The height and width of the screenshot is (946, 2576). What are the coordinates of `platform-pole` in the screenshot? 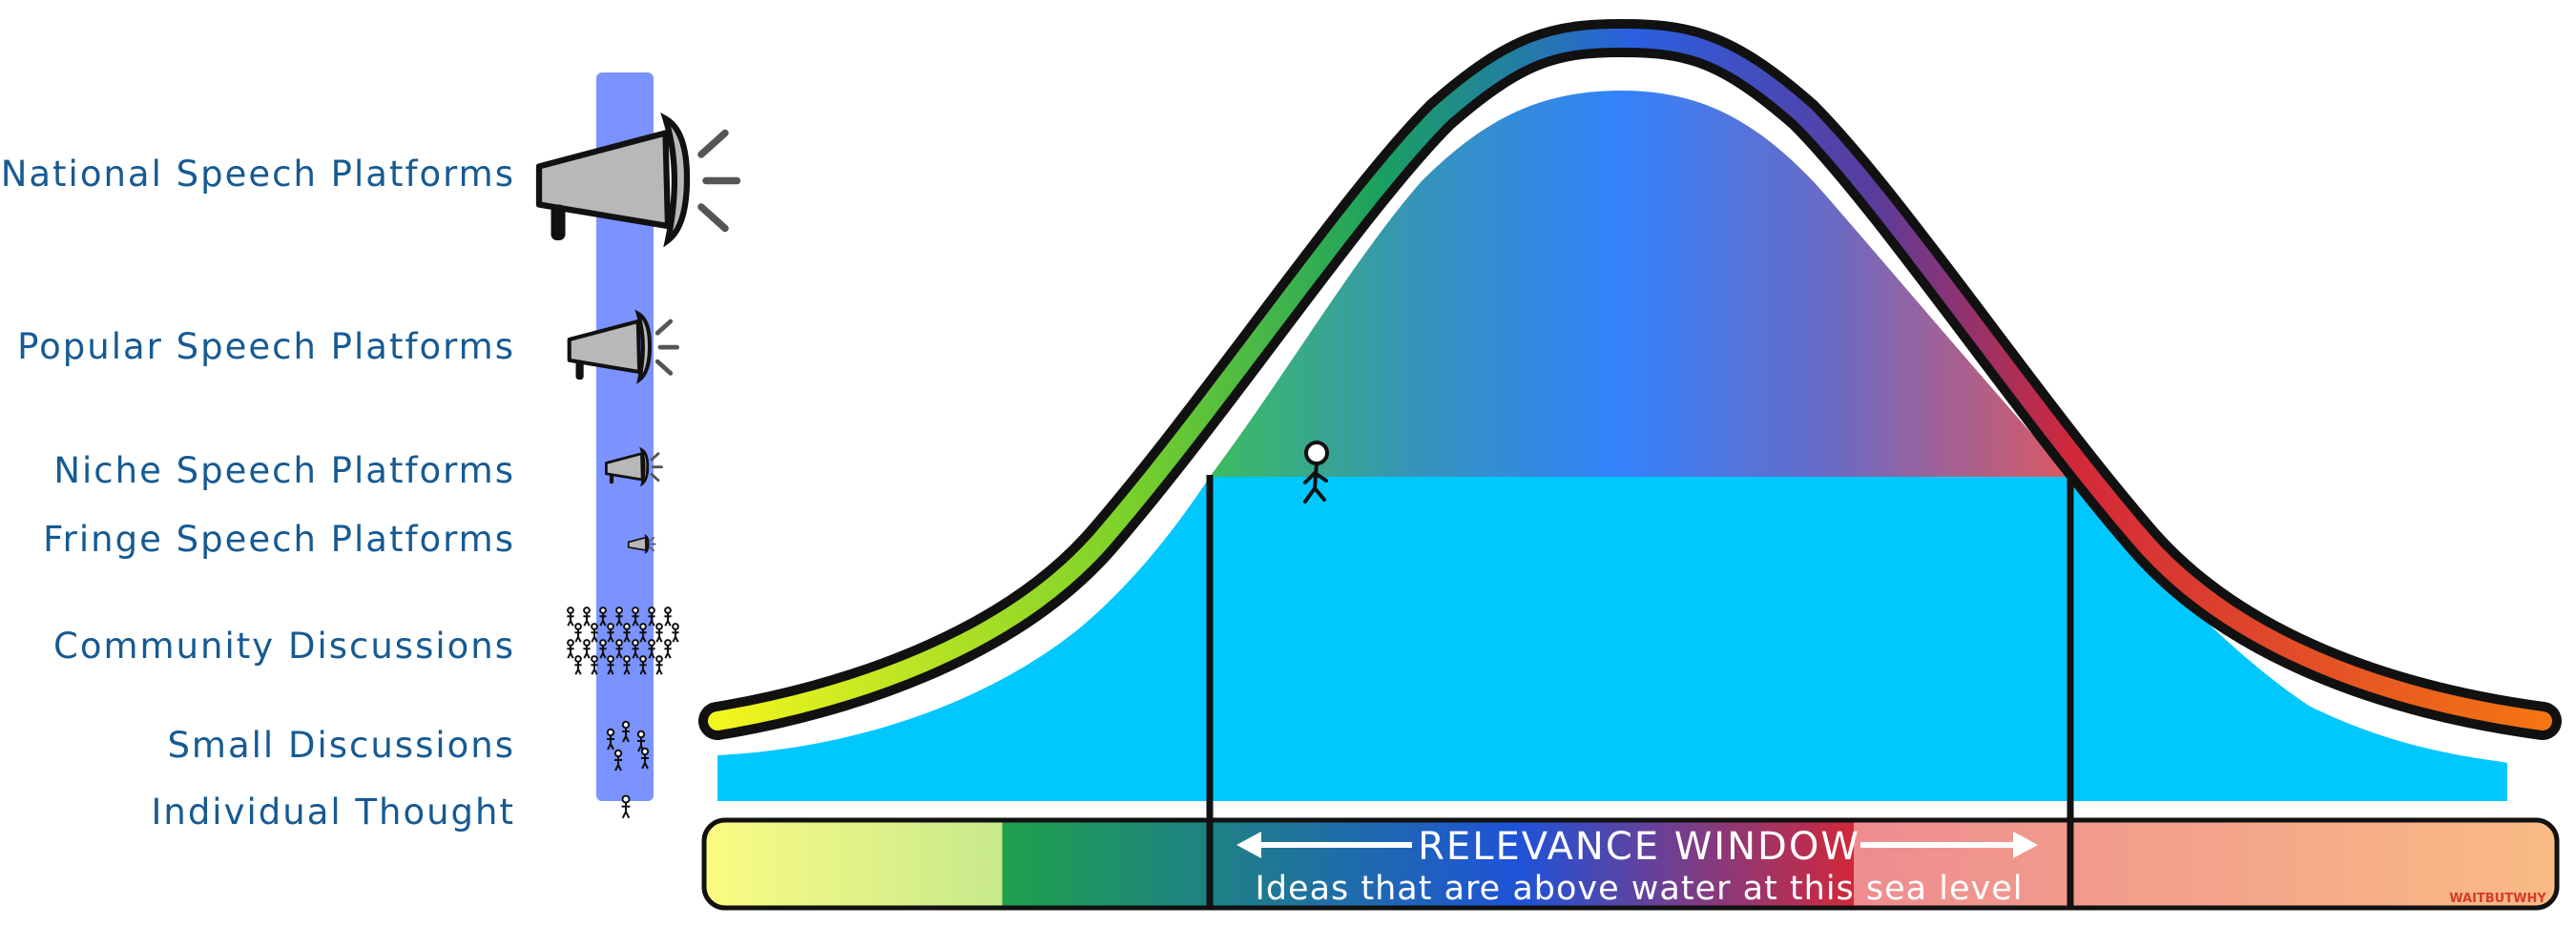 It's located at (625, 437).